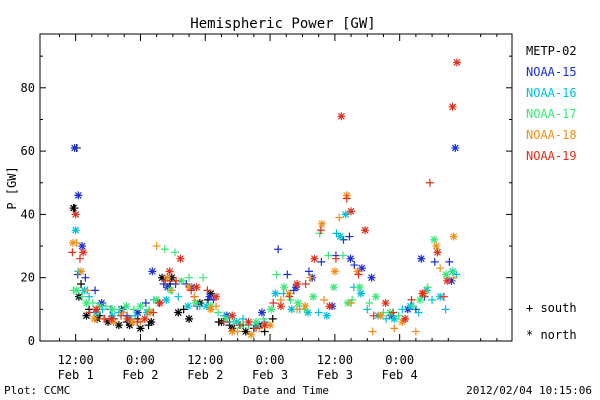  I want to click on marker-legend-north: * north, so click(551, 335).